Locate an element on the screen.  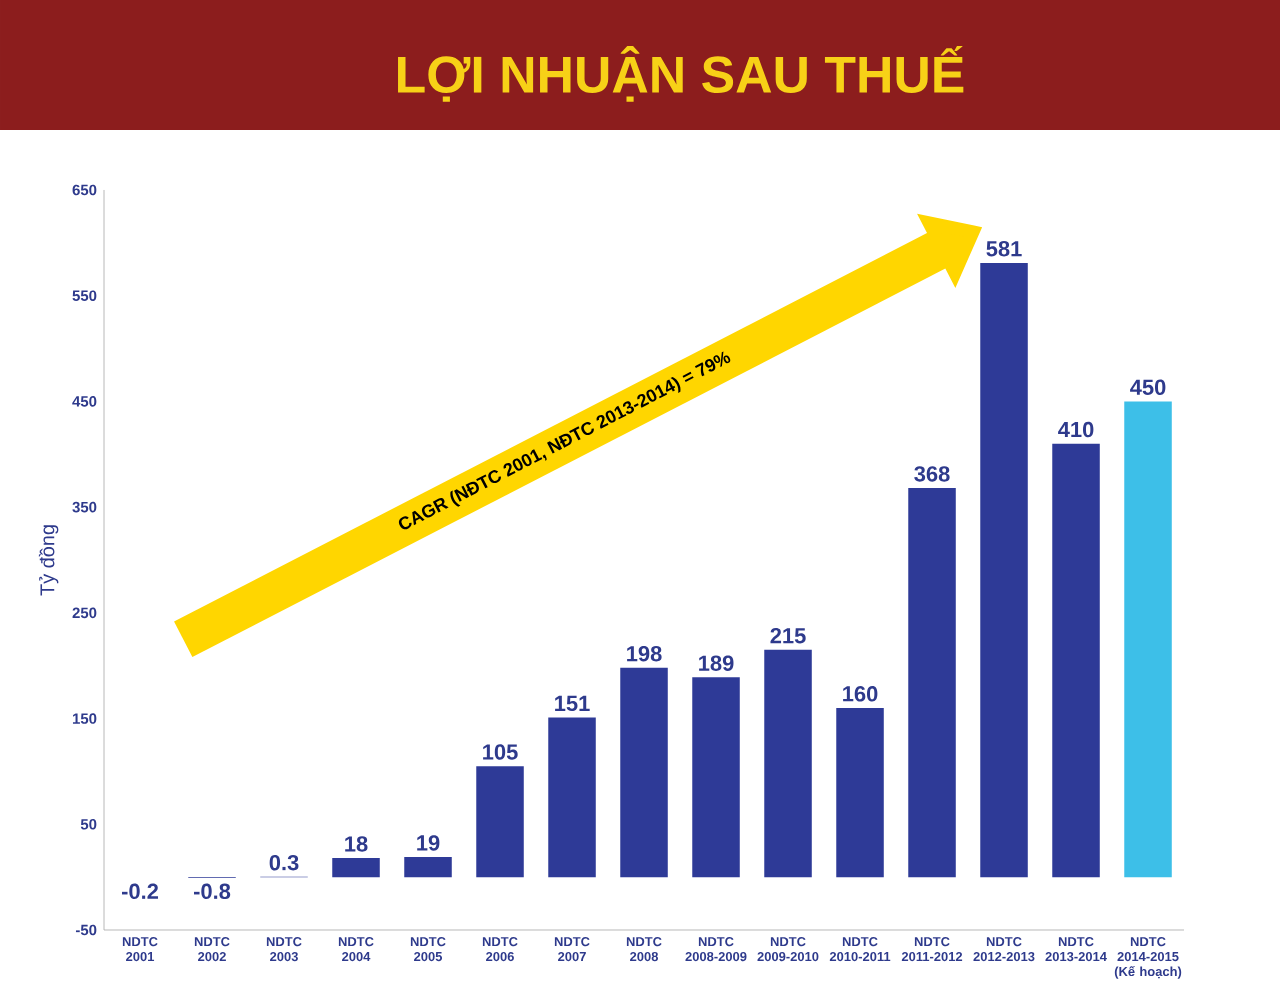
data-label: -0.8 is located at coordinates (212, 891).